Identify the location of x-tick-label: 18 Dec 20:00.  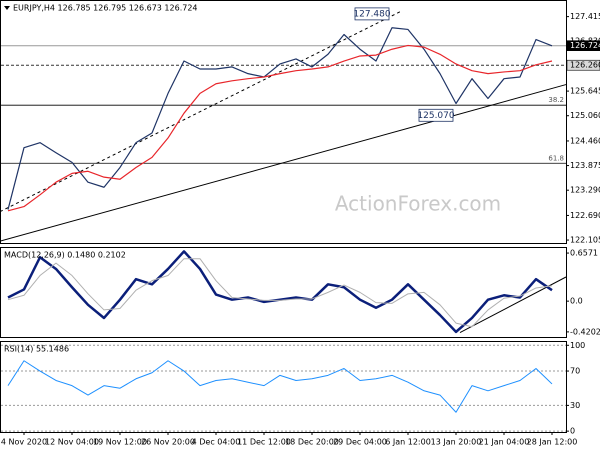
(312, 442).